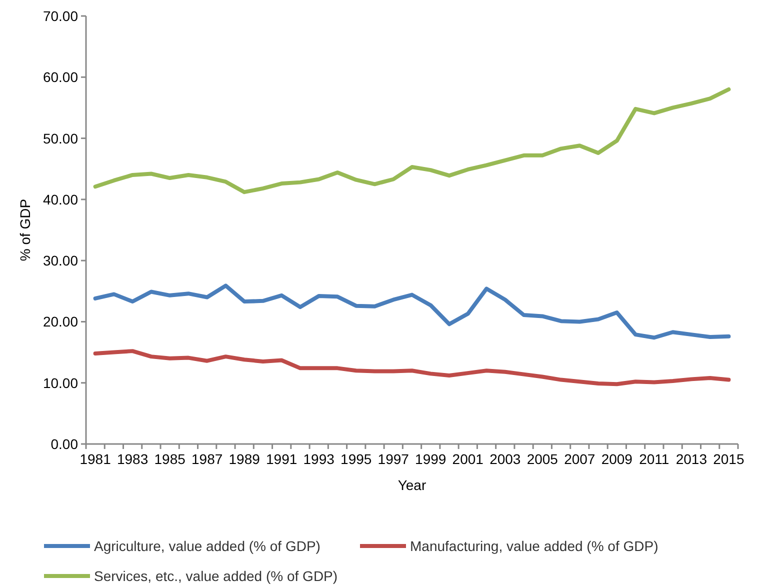 The width and height of the screenshot is (763, 588). Describe the element at coordinates (60, 138) in the screenshot. I see `y-tick-label: 50.00` at that location.